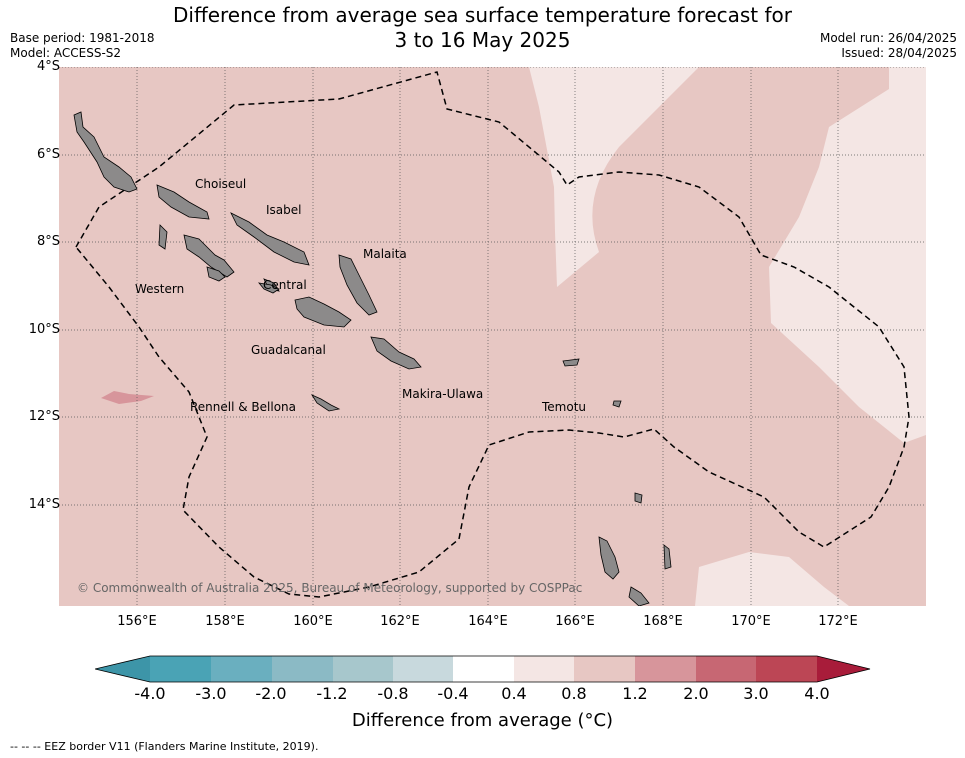  Describe the element at coordinates (639, 596) in the screenshot. I see `island-vanuatu-malekula` at that location.